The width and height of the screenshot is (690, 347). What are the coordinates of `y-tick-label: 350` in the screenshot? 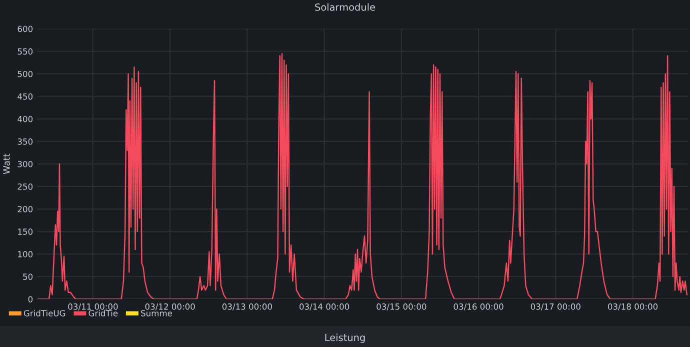 It's located at (25, 141).